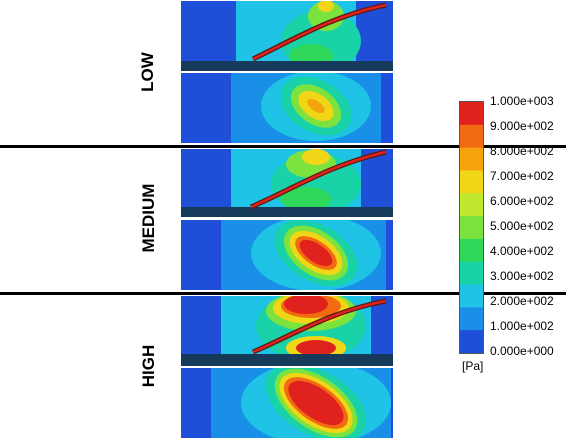 This screenshot has width=566, height=440. Describe the element at coordinates (522, 151) in the screenshot. I see `legend-tick-800: 8.000e+002` at that location.